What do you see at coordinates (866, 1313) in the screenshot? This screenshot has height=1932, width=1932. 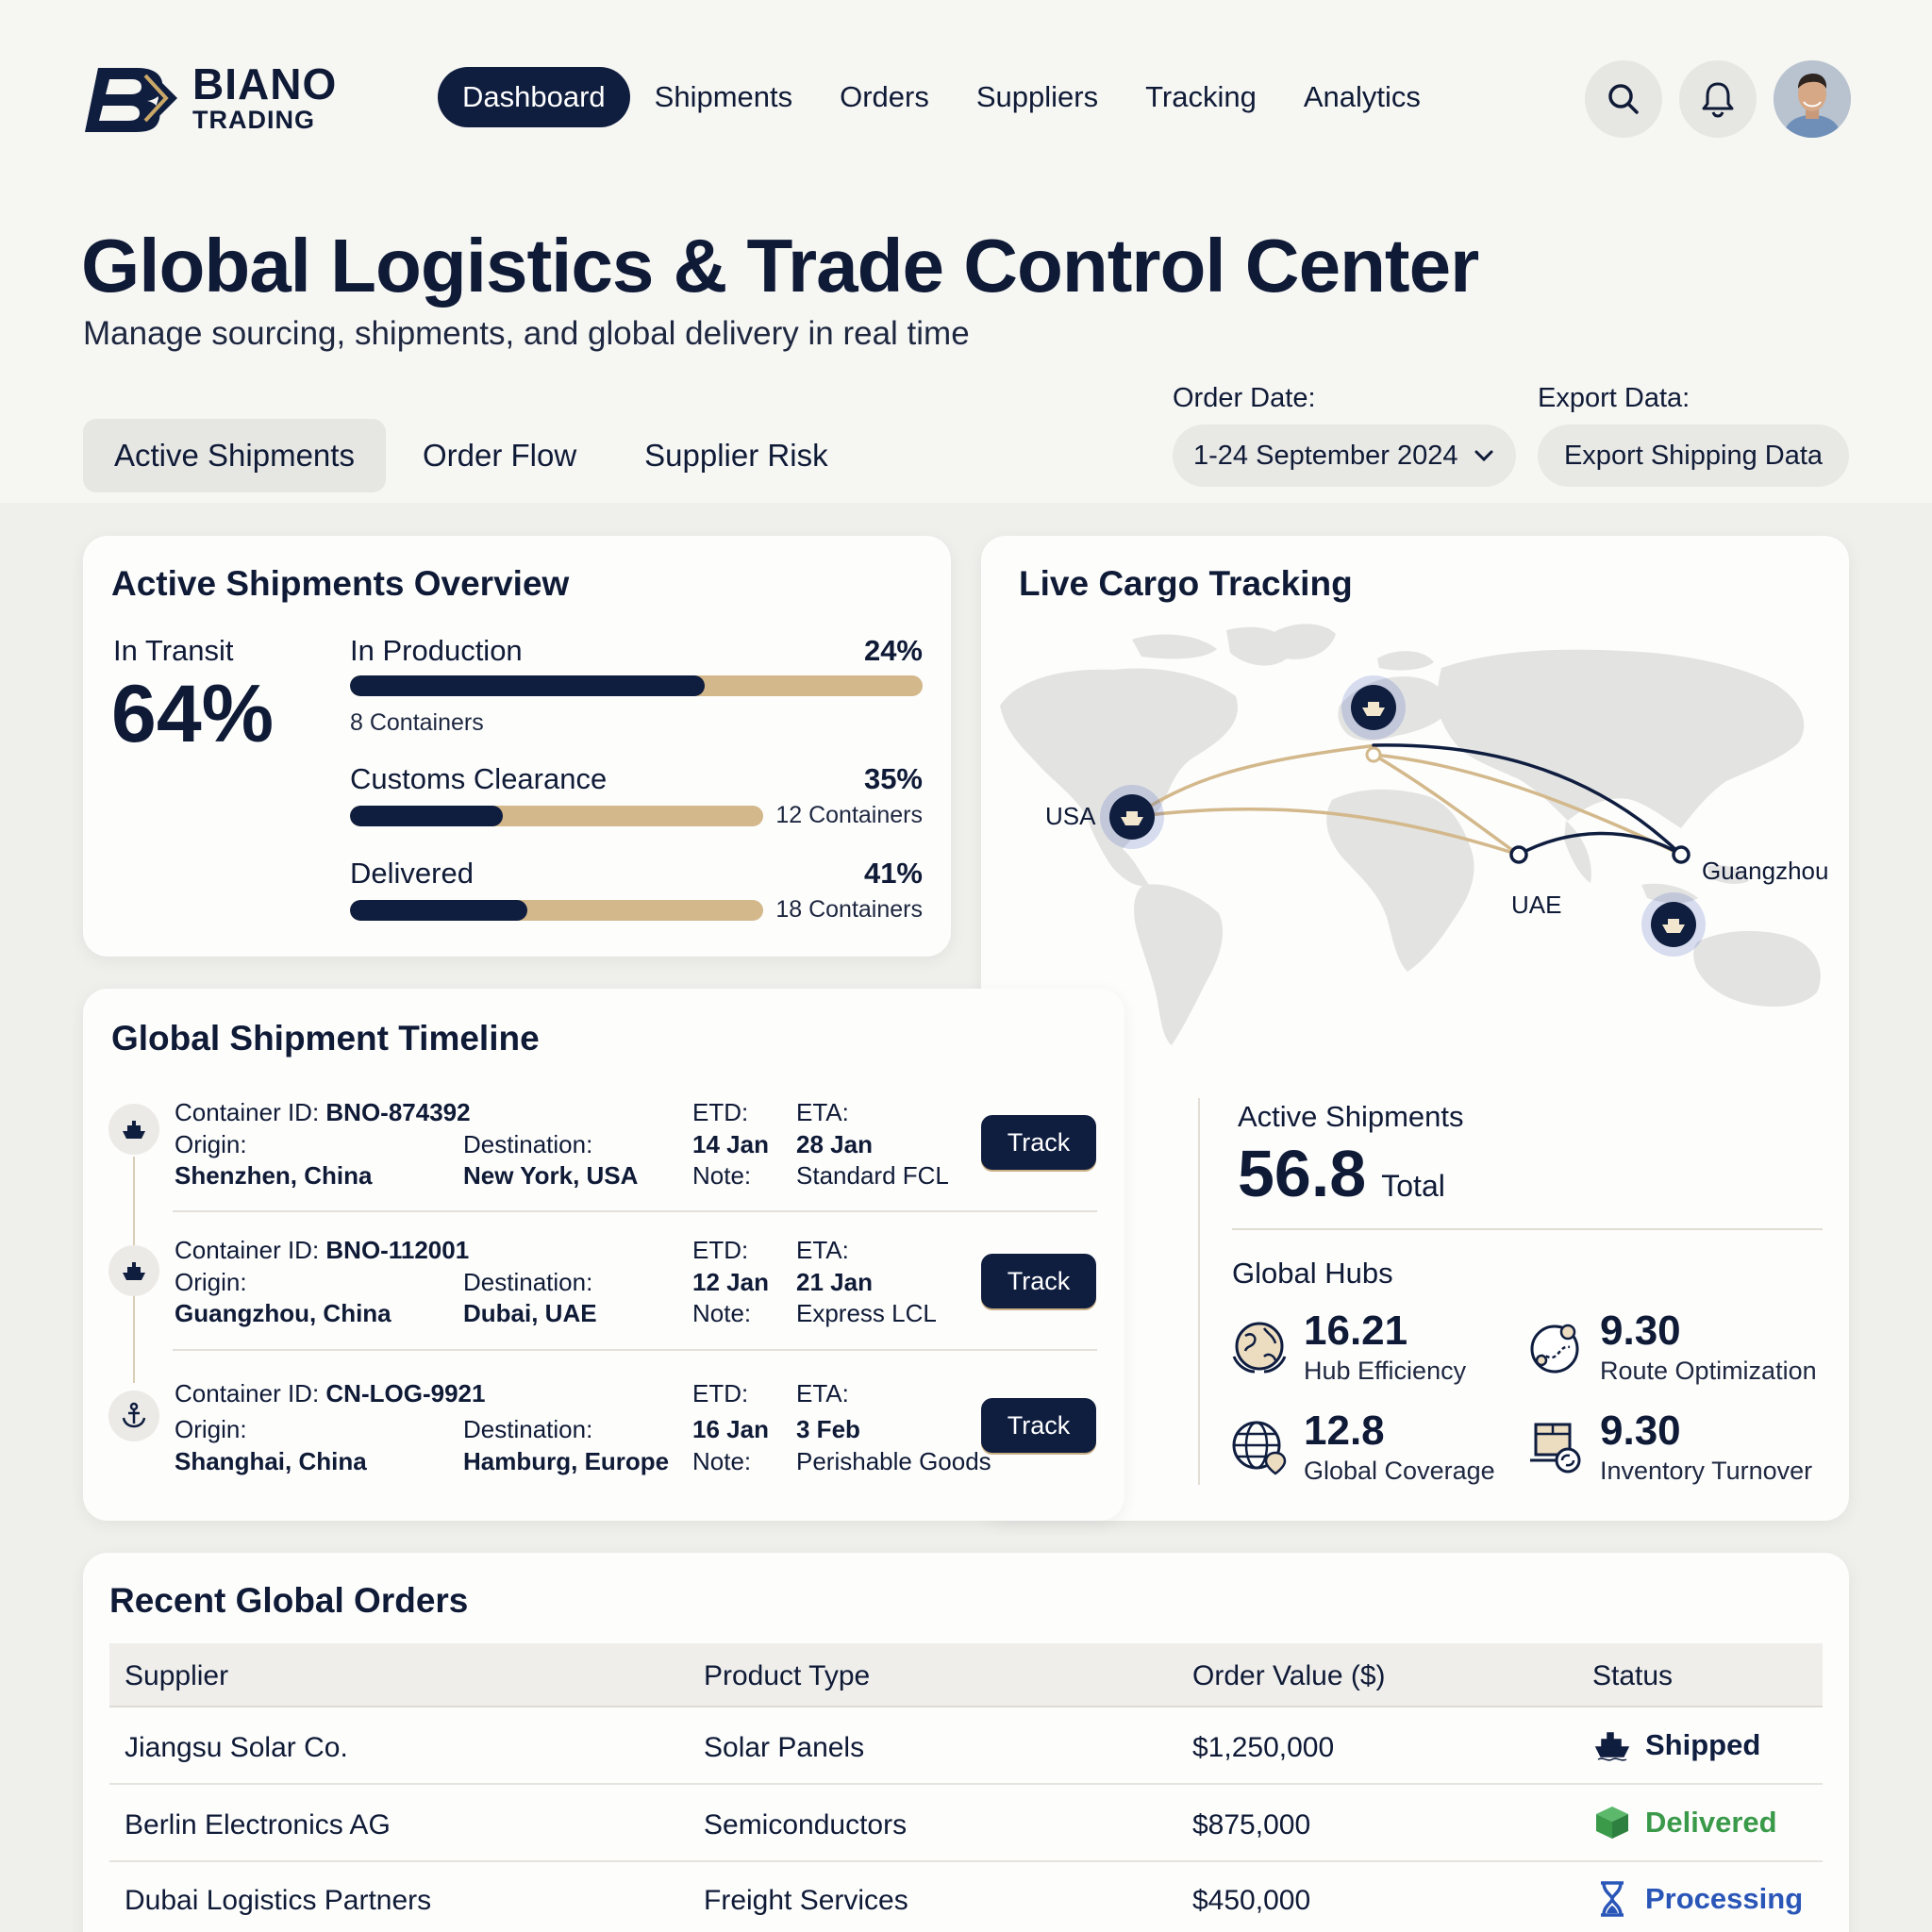 I see `note-value: Express LCL` at bounding box center [866, 1313].